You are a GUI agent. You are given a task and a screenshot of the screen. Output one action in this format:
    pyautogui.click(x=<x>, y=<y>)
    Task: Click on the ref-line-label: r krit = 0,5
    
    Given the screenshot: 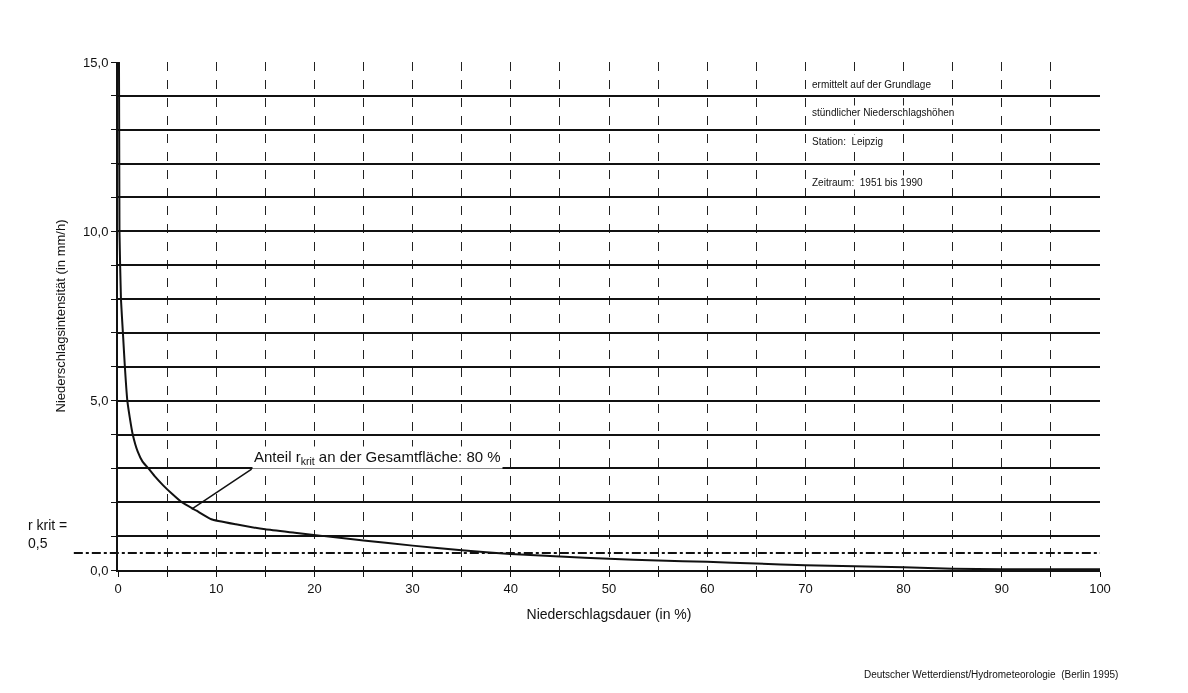 What is the action you would take?
    pyautogui.click(x=48, y=534)
    